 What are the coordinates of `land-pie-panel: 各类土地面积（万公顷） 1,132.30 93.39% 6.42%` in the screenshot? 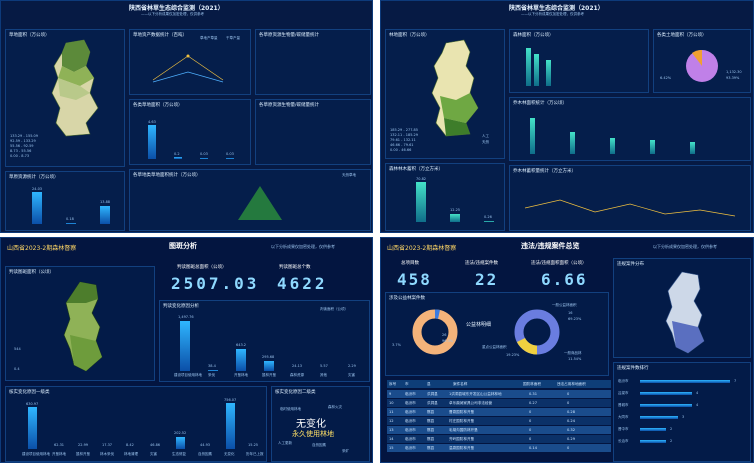 It's located at (702, 61).